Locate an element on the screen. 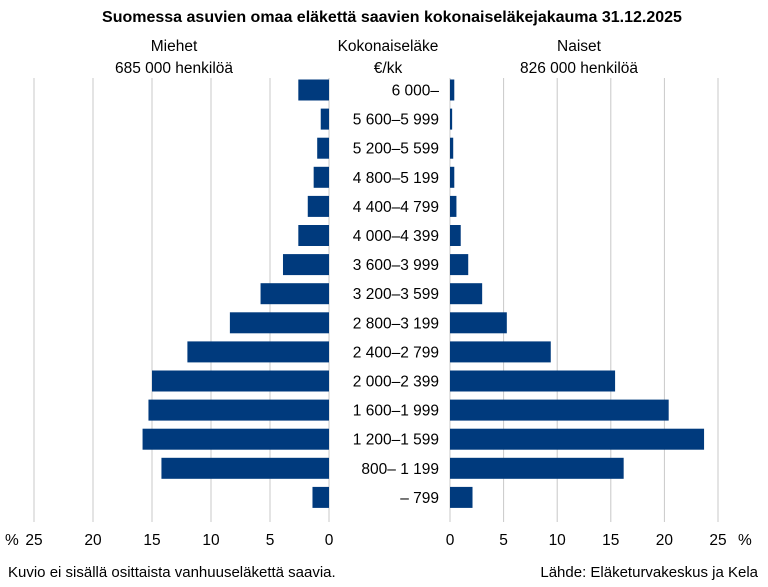 The image size is (768, 587). left-unit-label: % is located at coordinates (12, 540).